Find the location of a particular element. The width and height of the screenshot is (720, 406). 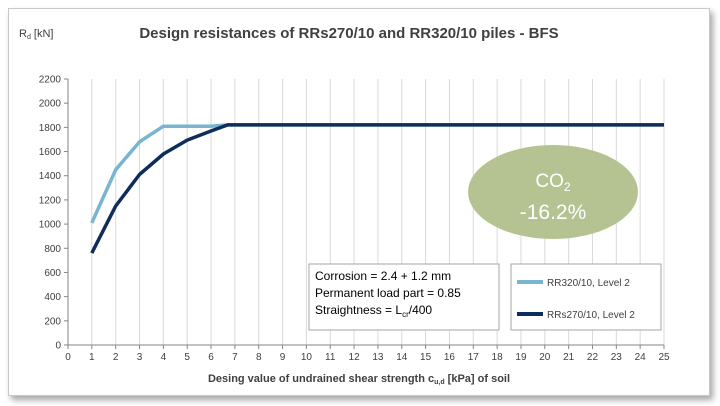

legend-border is located at coordinates (586, 297).